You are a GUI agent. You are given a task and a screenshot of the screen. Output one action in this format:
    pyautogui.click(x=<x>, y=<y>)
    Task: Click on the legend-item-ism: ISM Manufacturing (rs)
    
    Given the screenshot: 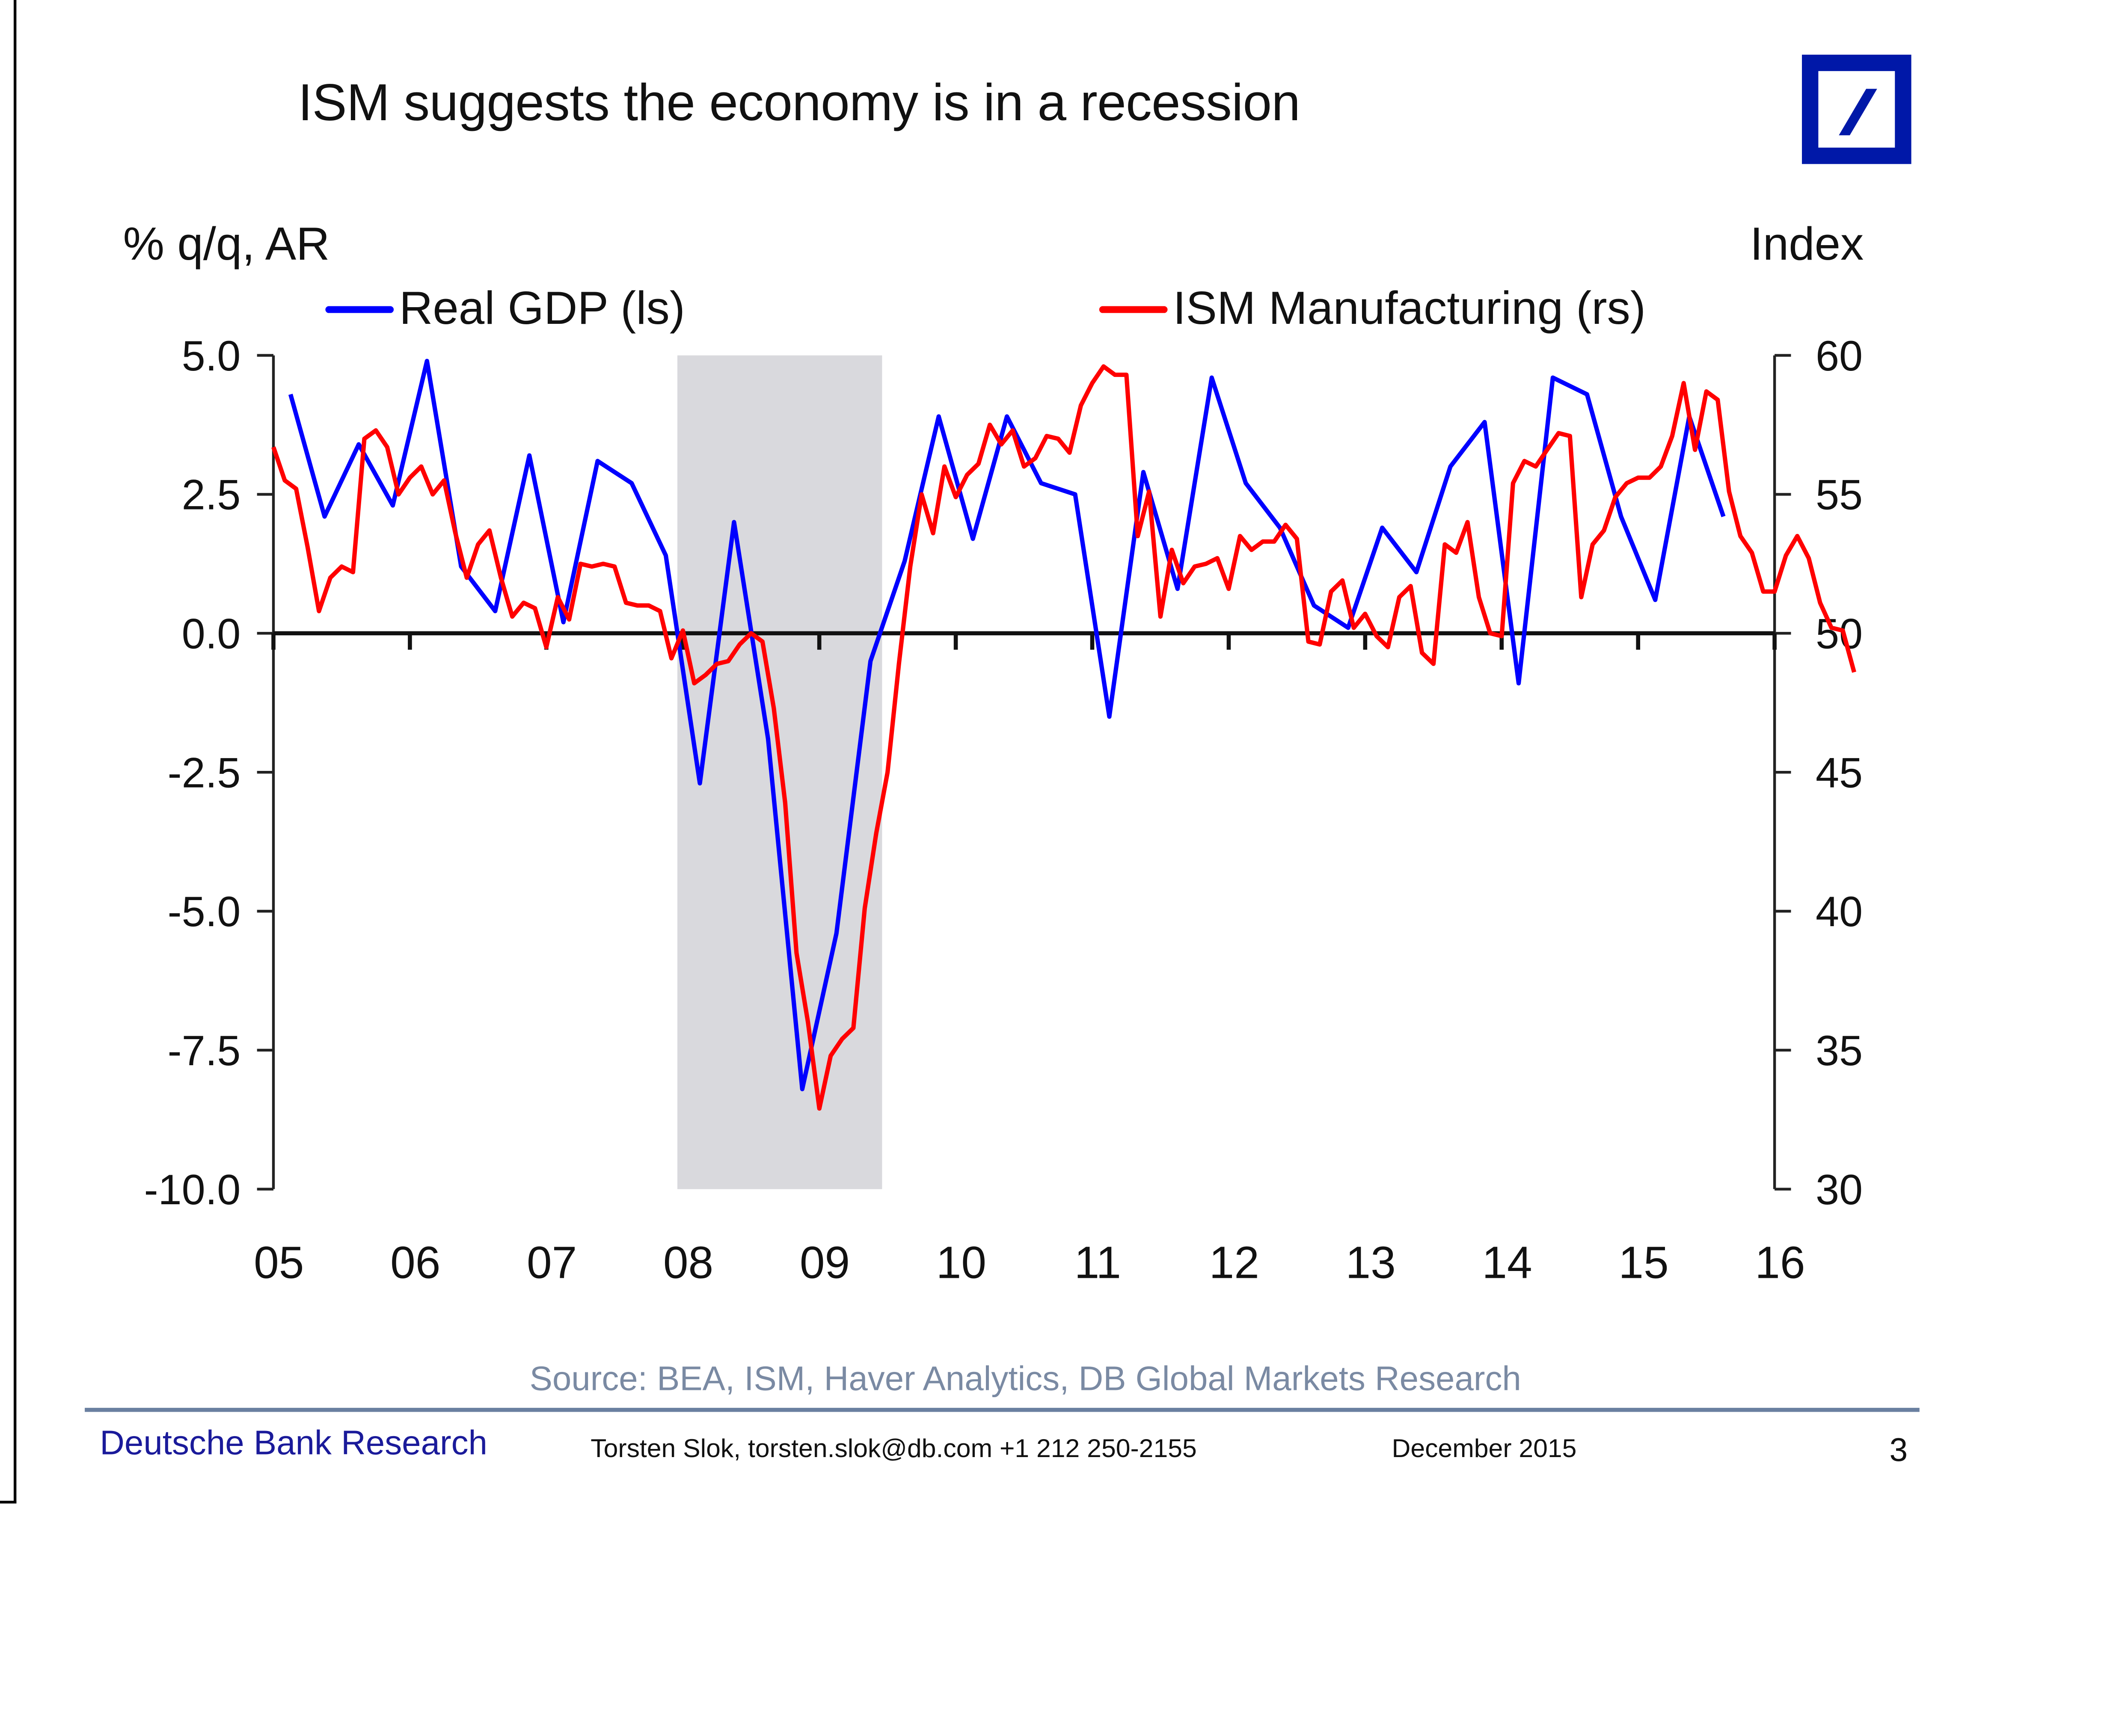 What is the action you would take?
    pyautogui.click(x=1372, y=309)
    